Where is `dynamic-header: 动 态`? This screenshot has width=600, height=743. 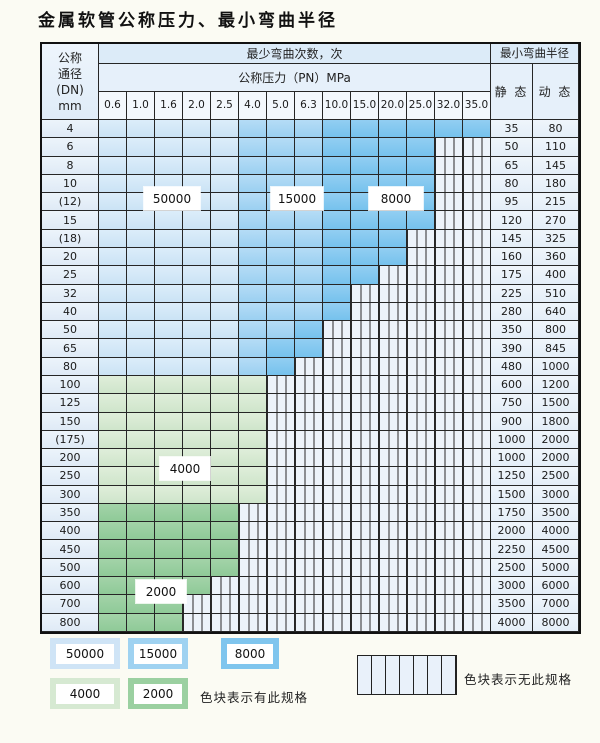 dynamic-header: 动 态 is located at coordinates (556, 92).